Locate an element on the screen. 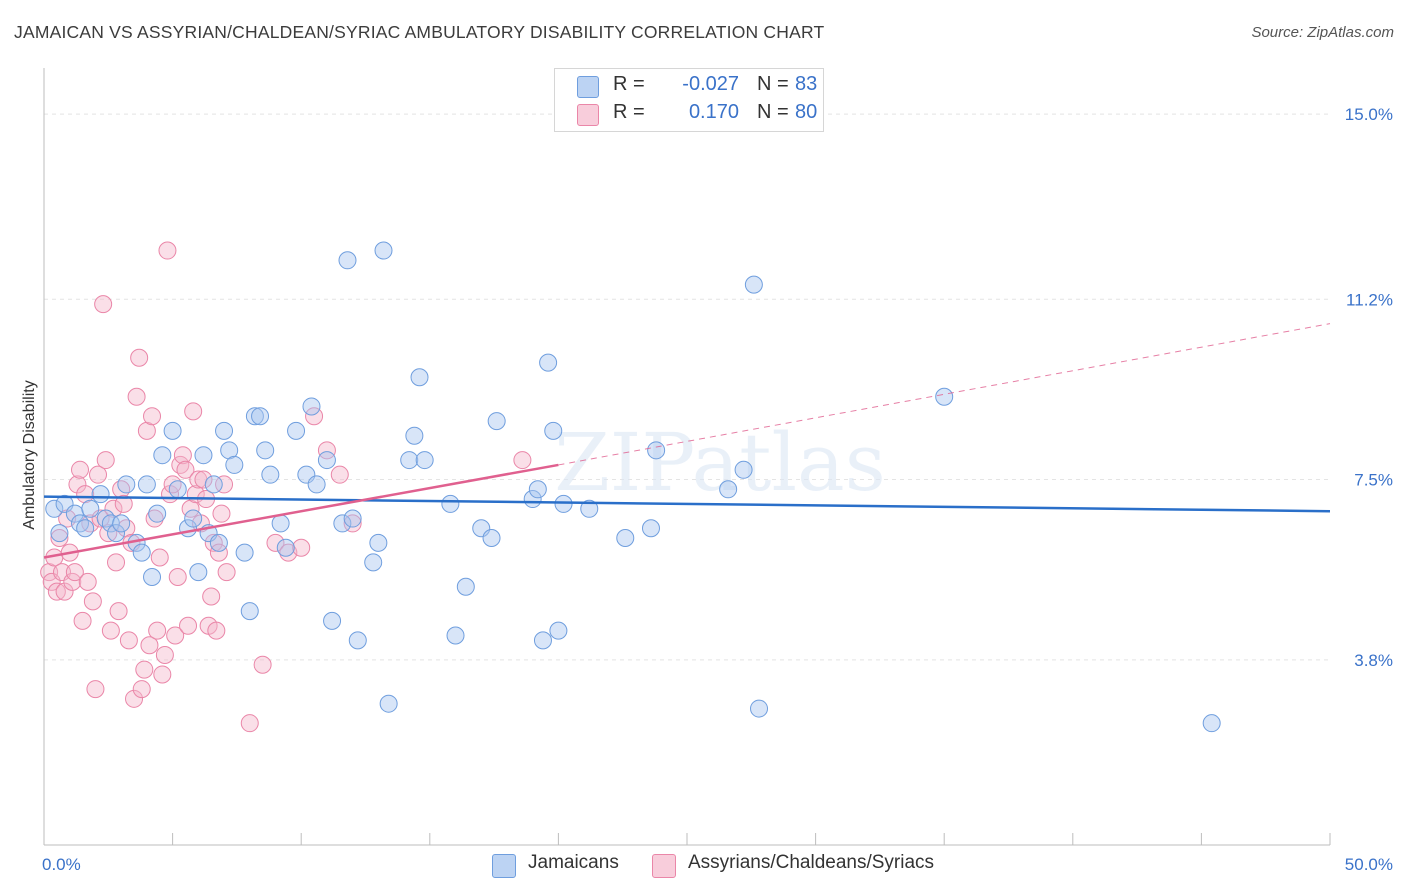 The width and height of the screenshot is (1406, 892). assyrian-trend-extension is located at coordinates (944, 394).